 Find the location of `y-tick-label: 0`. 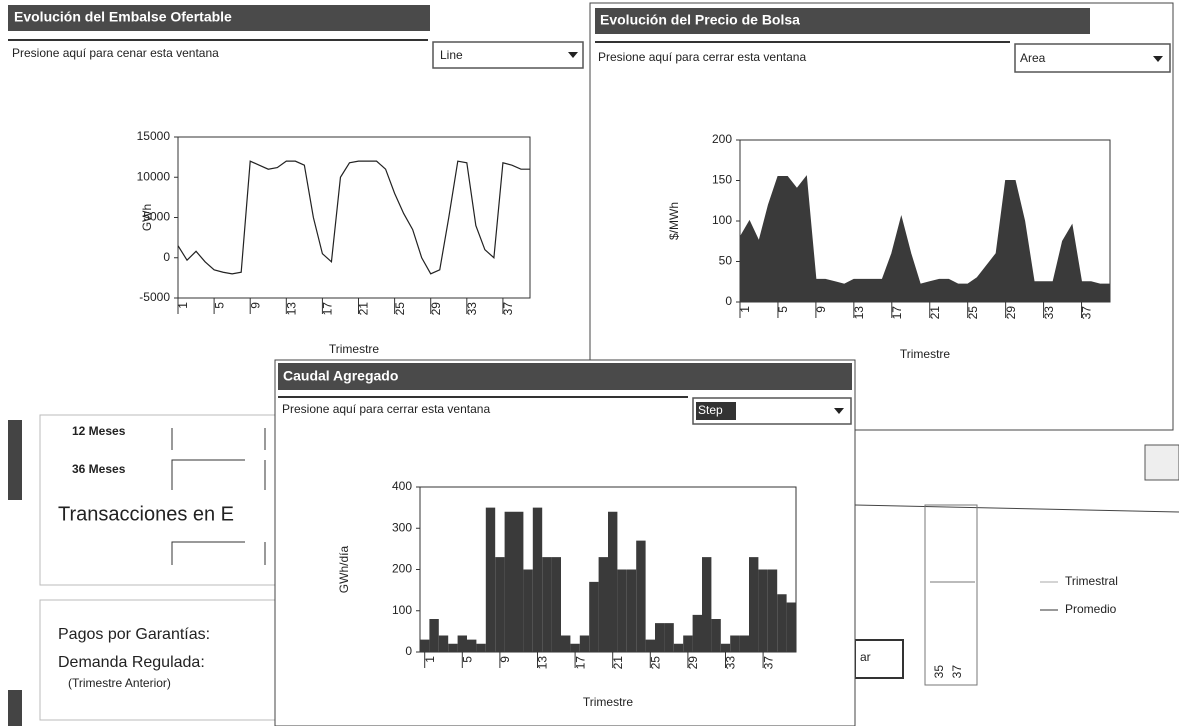

y-tick-label: 0 is located at coordinates (728, 301).